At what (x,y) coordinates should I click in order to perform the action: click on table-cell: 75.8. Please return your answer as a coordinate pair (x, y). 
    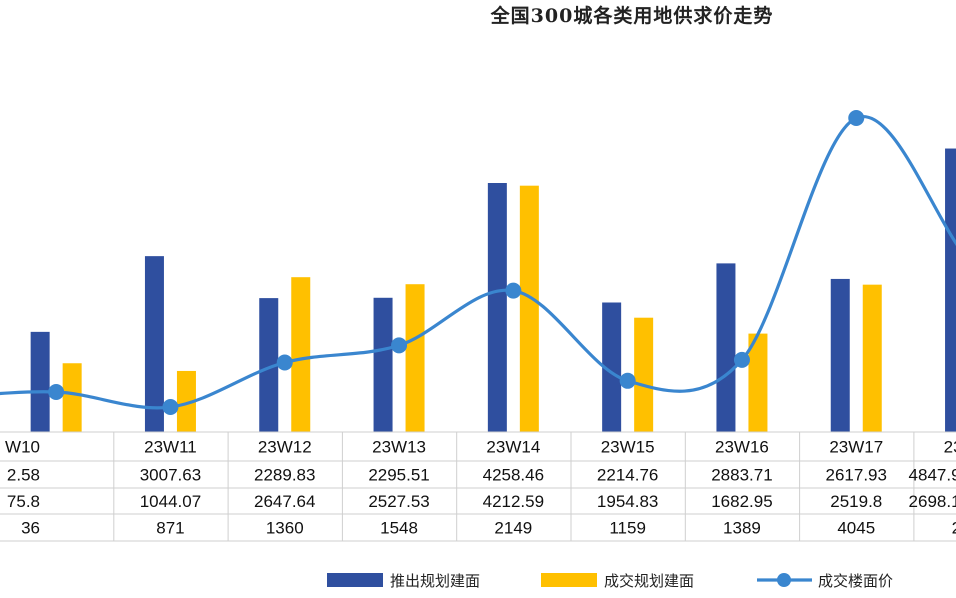
    Looking at the image, I should click on (23, 501).